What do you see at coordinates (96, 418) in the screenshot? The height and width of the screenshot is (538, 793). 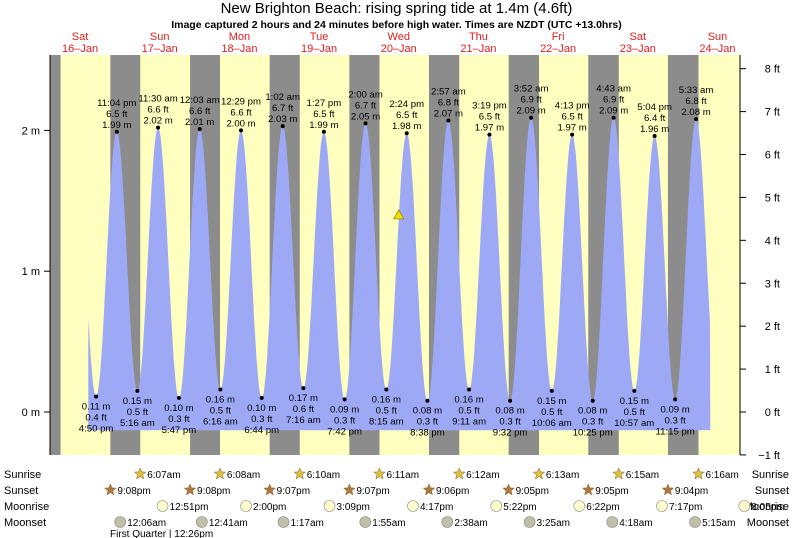 I see `low-ft-label: 0.4 ft` at bounding box center [96, 418].